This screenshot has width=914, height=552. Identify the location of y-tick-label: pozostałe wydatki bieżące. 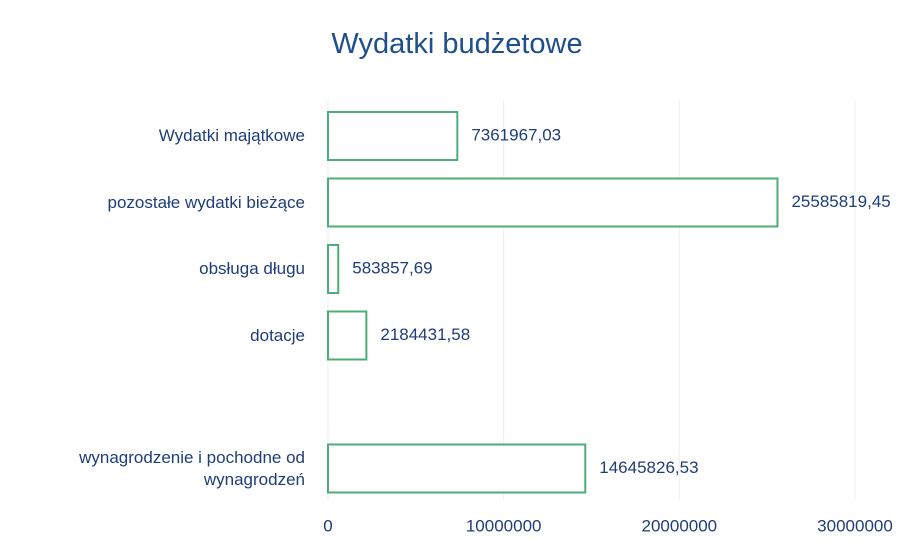
(206, 202).